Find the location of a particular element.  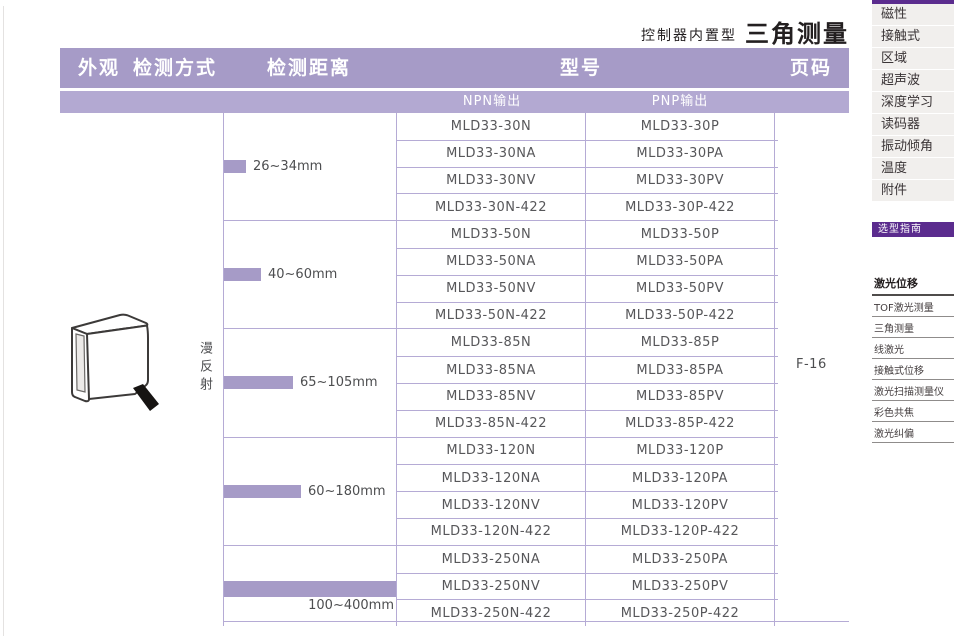

table-row: MLD33-85N MLD33-85P is located at coordinates (587, 343).